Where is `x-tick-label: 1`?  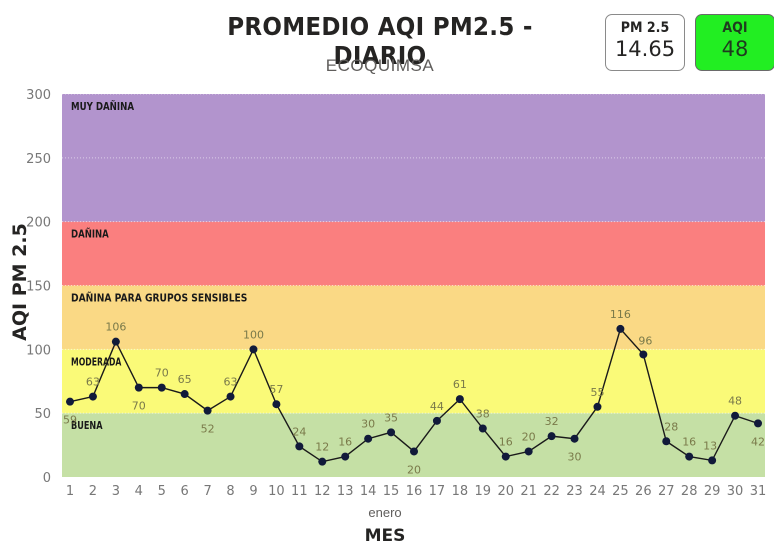 x-tick-label: 1 is located at coordinates (70, 491).